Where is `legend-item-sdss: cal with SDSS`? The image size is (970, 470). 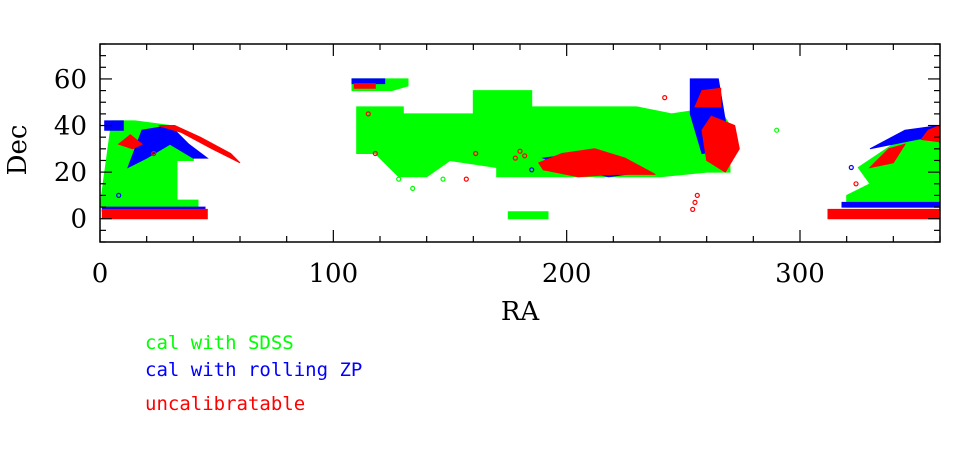
legend-item-sdss: cal with SDSS is located at coordinates (219, 343).